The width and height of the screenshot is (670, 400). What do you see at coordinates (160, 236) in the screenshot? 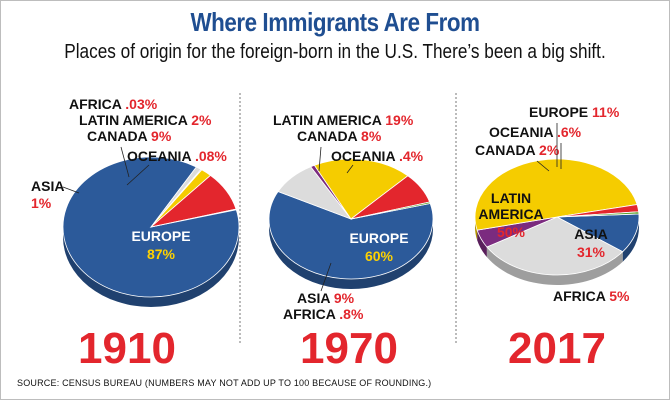
I see `slice-label-europe-1910: EUROPE` at bounding box center [160, 236].